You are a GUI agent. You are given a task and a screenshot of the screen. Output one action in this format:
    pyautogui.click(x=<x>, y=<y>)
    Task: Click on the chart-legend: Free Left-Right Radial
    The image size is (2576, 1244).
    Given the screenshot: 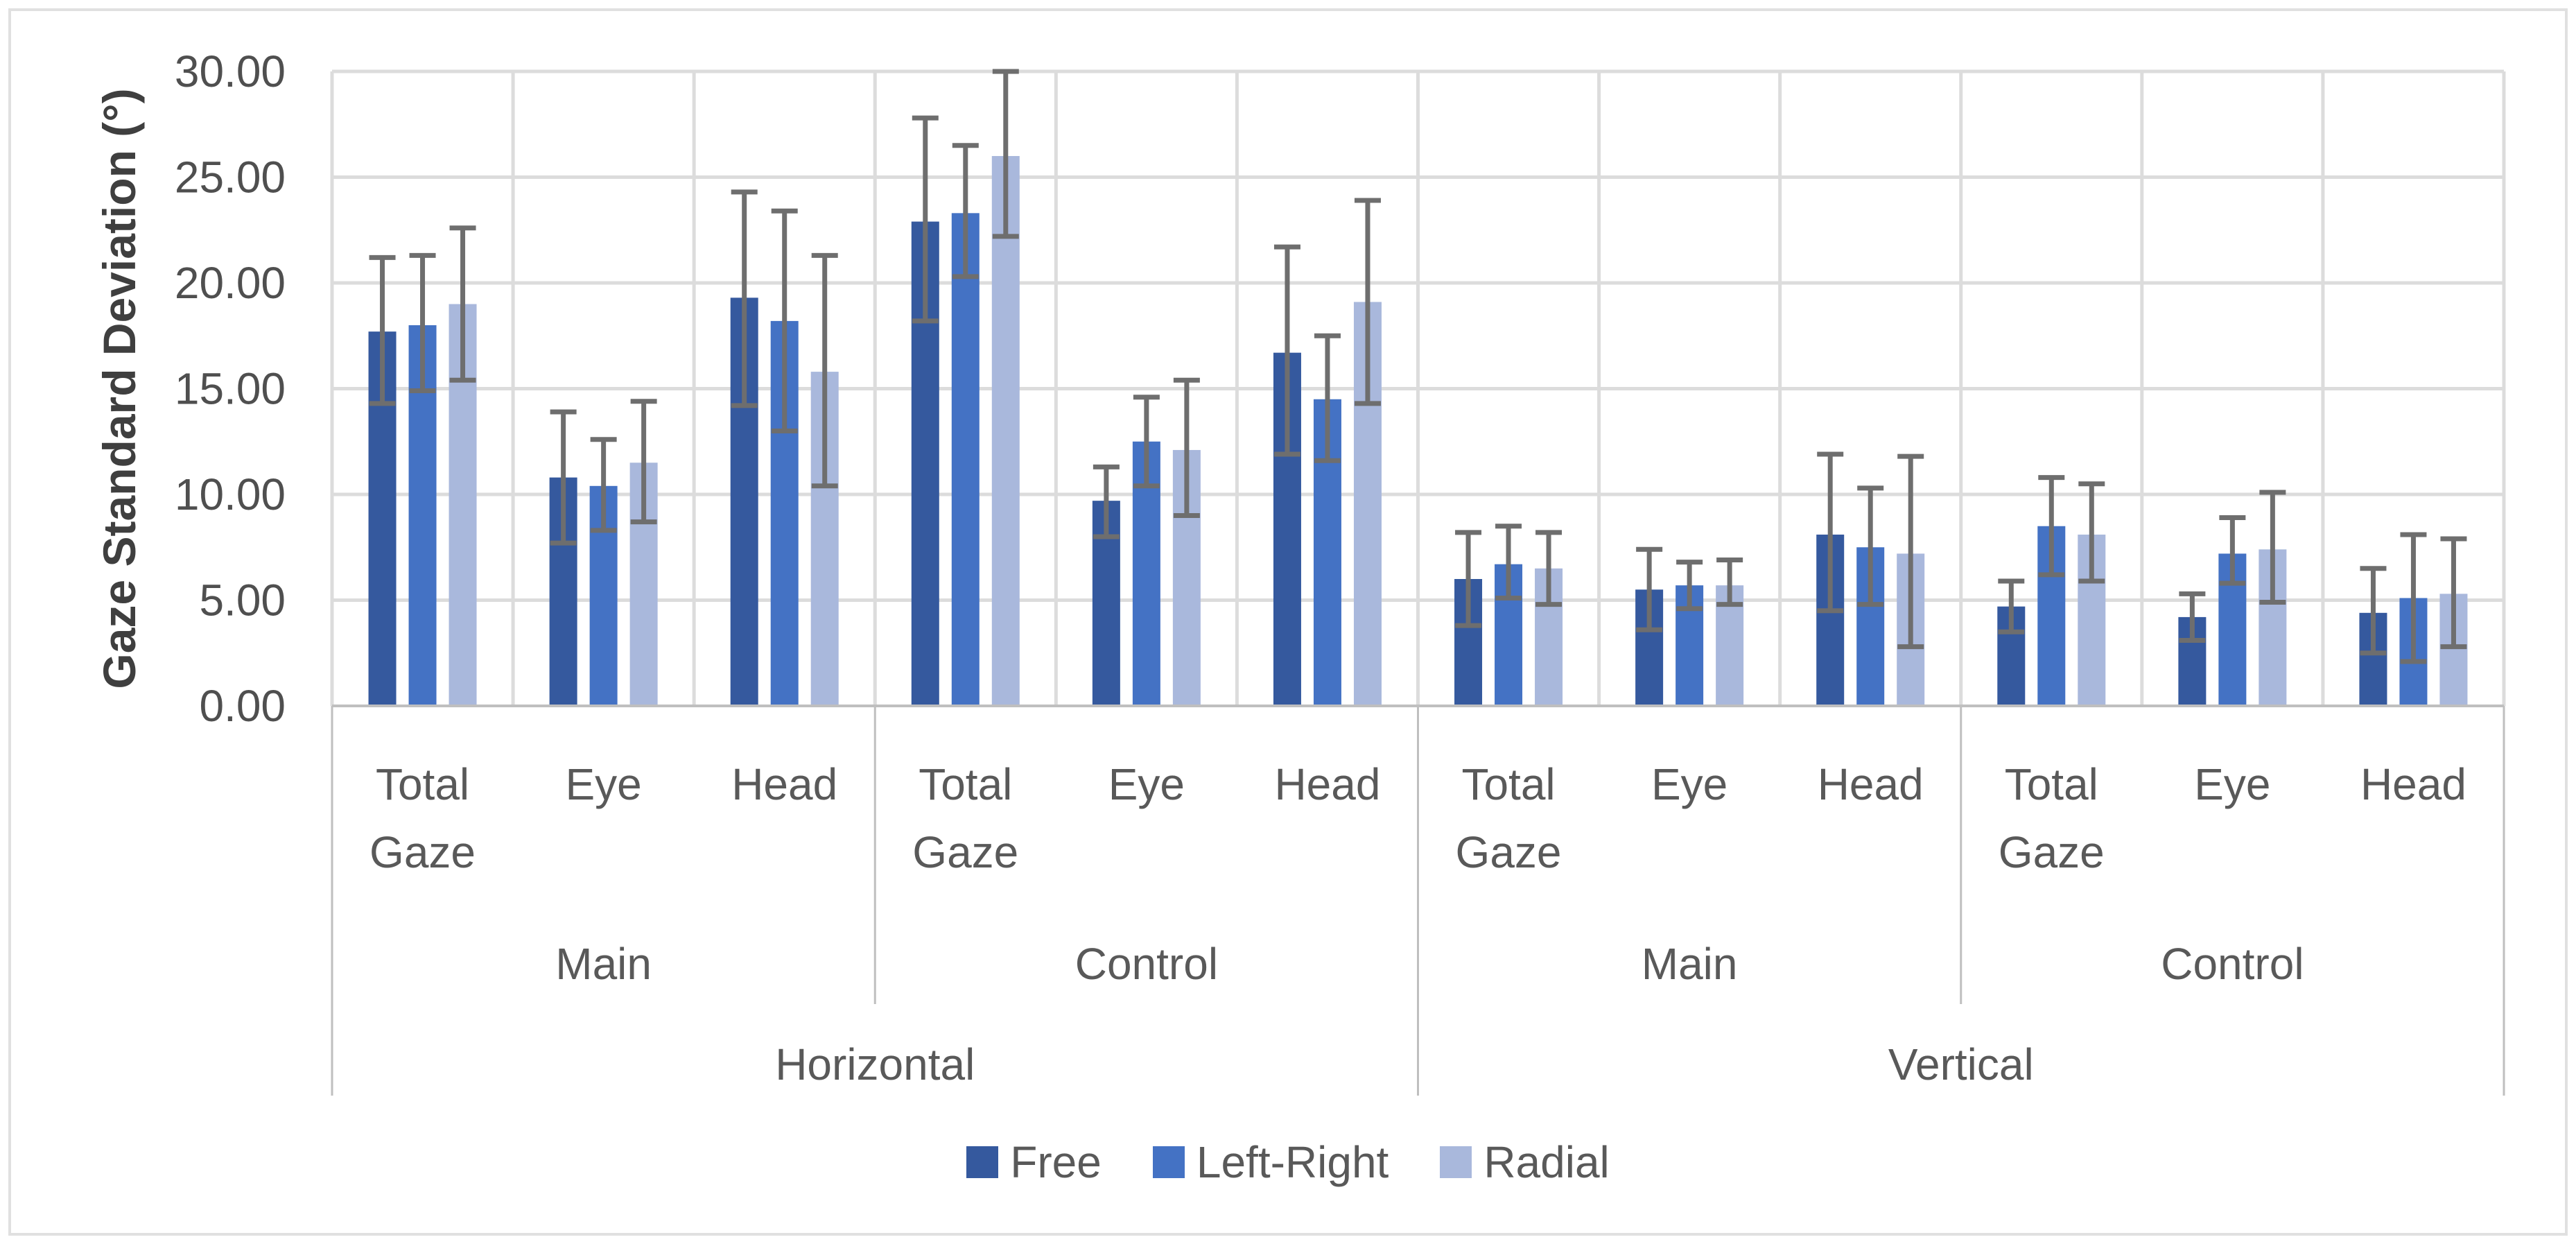 What is the action you would take?
    pyautogui.click(x=1288, y=1162)
    